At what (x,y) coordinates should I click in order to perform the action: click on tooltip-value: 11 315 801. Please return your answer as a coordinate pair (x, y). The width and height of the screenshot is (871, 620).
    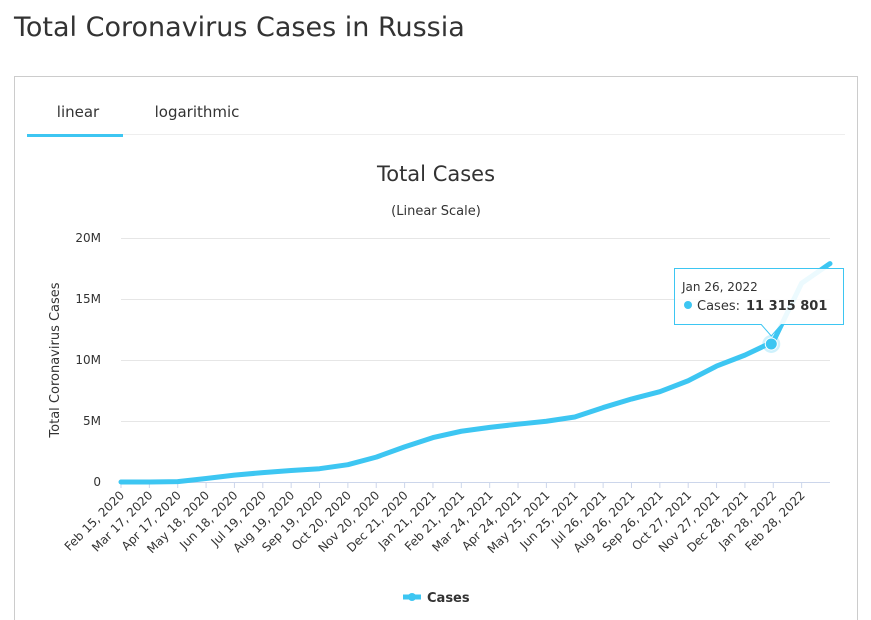
    Looking at the image, I should click on (786, 306).